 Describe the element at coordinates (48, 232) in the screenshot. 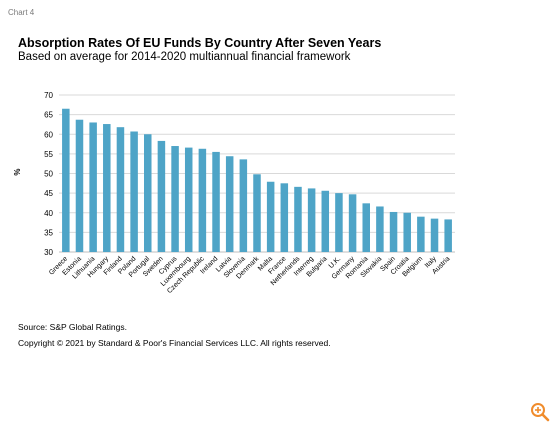

I see `y-tick-label: 35` at that location.